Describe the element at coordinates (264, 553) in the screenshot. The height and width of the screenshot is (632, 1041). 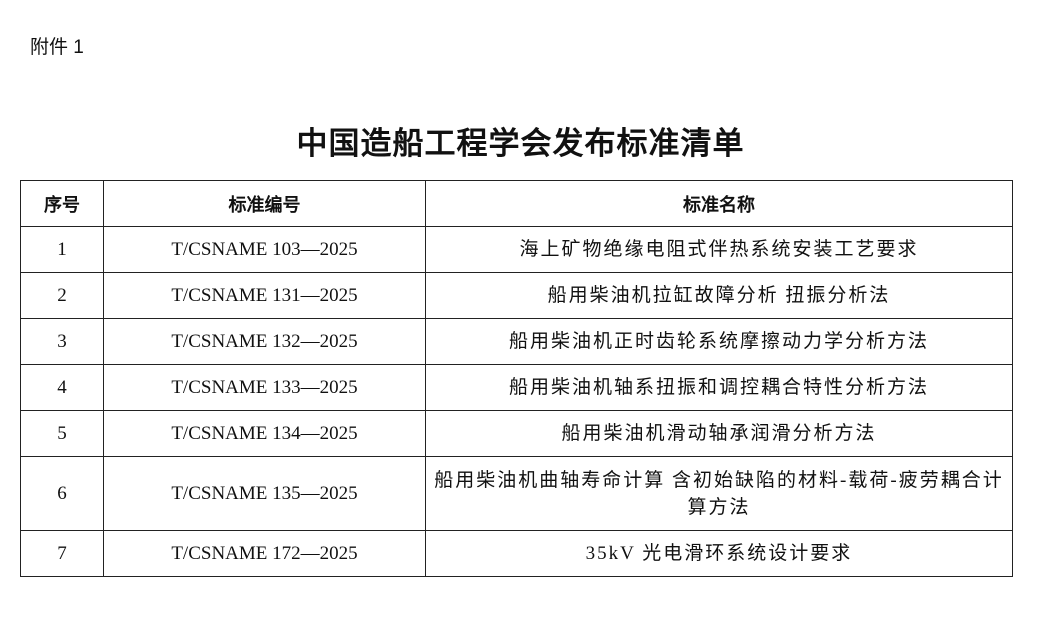
I see `cell-standard-number: T/CSNAME 172—2025` at that location.